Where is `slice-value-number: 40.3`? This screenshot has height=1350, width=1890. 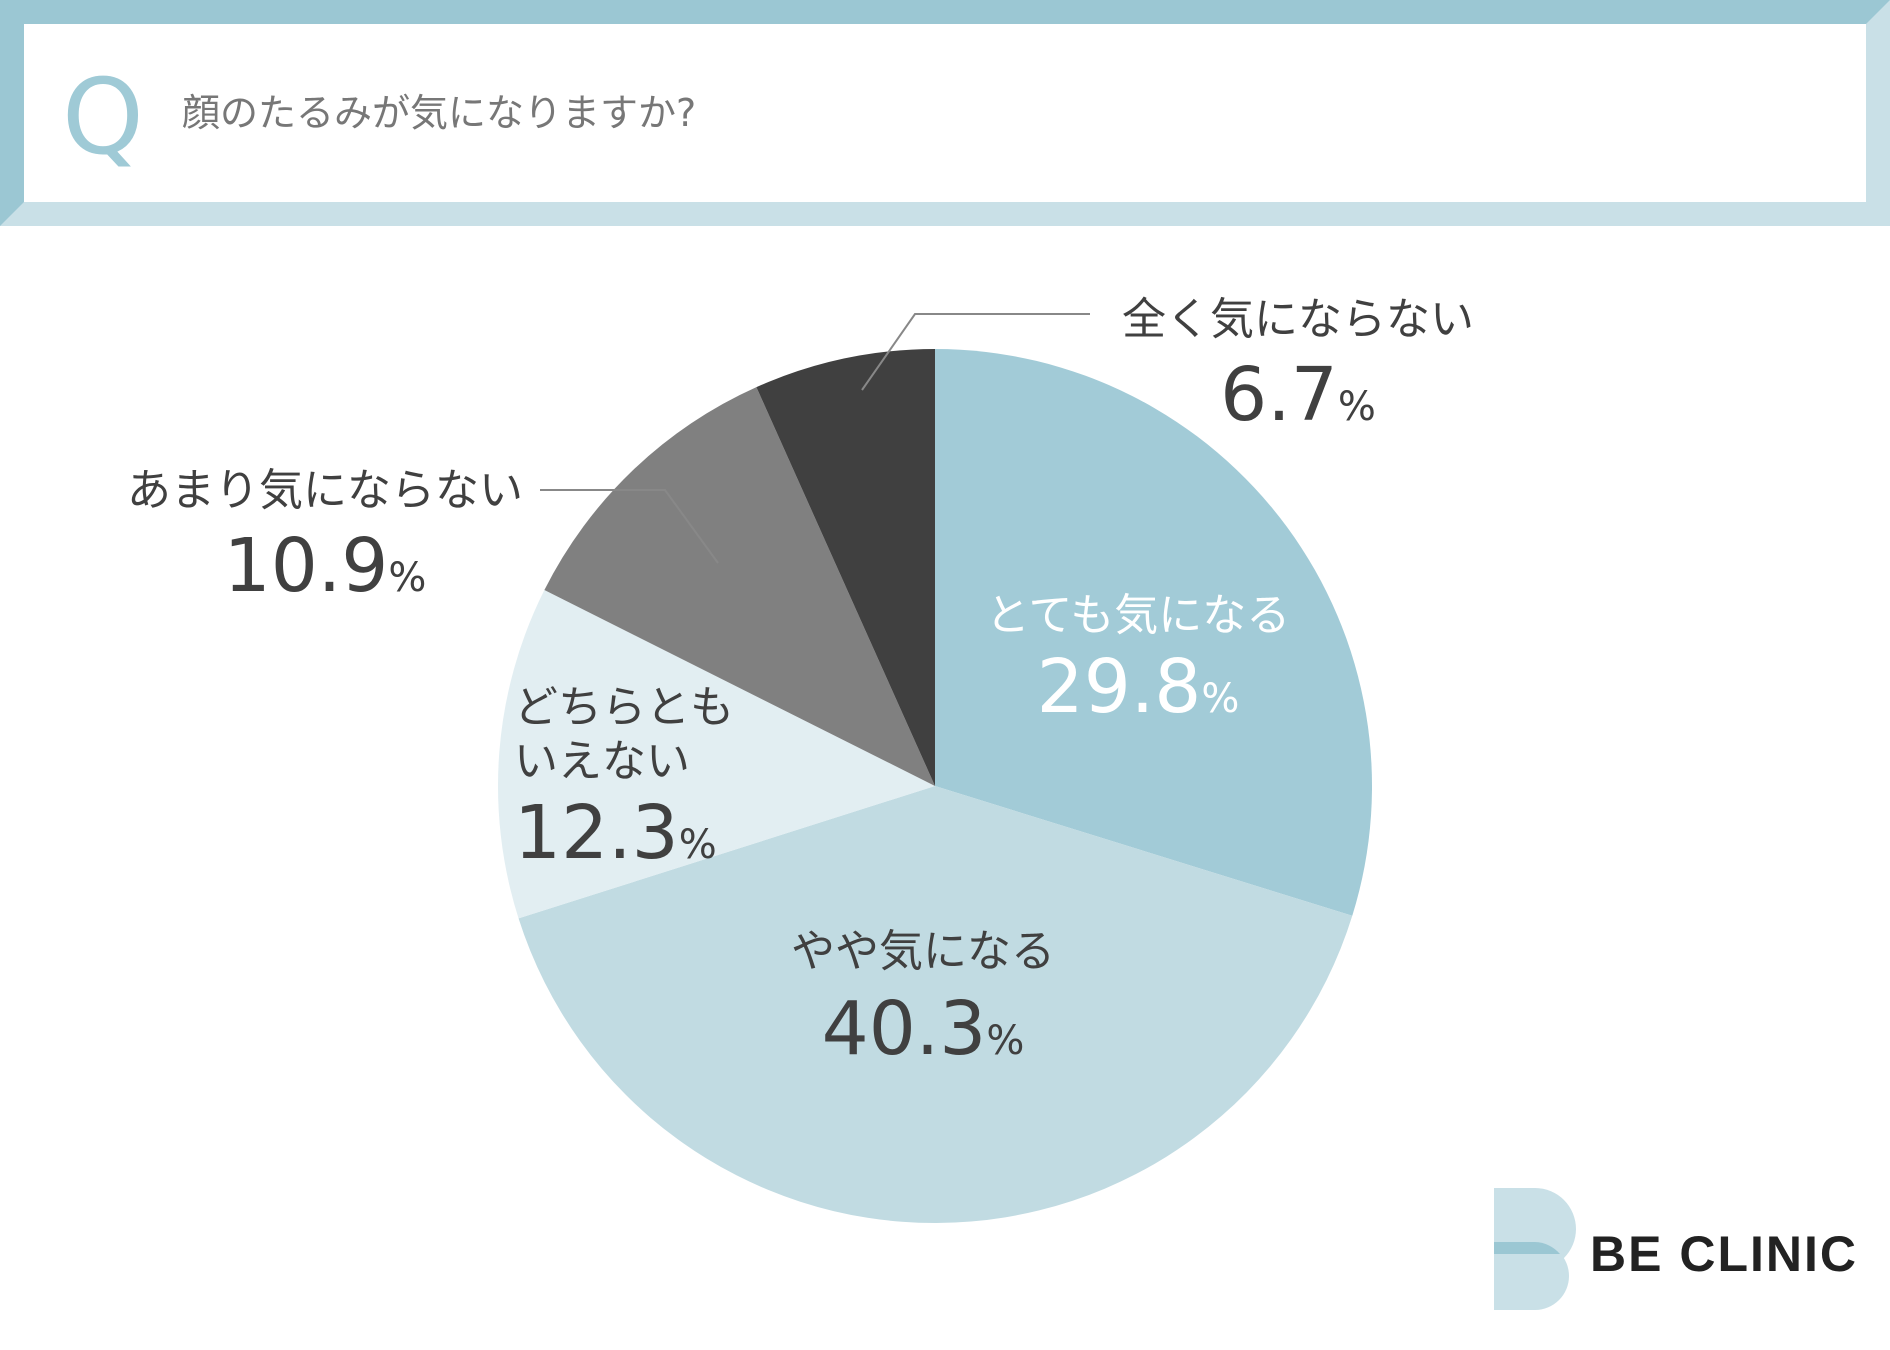
slice-value-number: 40.3 is located at coordinates (904, 1029).